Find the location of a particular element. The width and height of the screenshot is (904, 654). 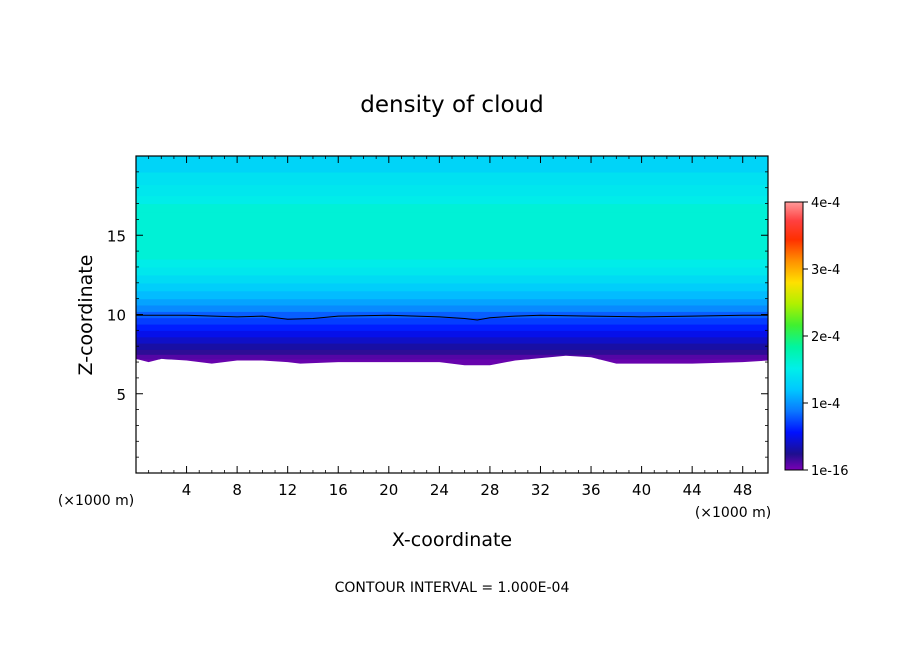

x-tick-label: 4 is located at coordinates (187, 490).